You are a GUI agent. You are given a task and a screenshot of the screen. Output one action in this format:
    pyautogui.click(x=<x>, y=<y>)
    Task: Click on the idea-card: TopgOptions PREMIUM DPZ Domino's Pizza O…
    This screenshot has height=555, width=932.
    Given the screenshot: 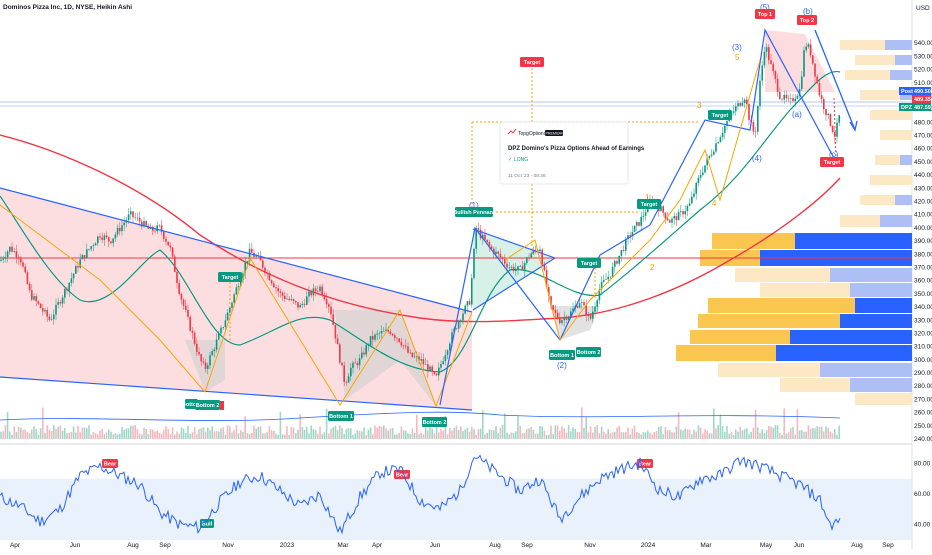 What is the action you would take?
    pyautogui.click(x=572, y=153)
    